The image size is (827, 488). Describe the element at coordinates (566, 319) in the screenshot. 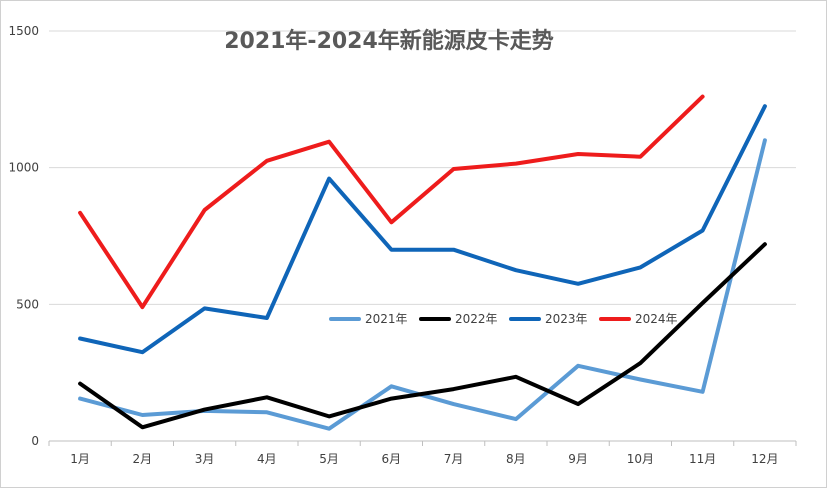

I see `legend-label-2: 2023年` at that location.